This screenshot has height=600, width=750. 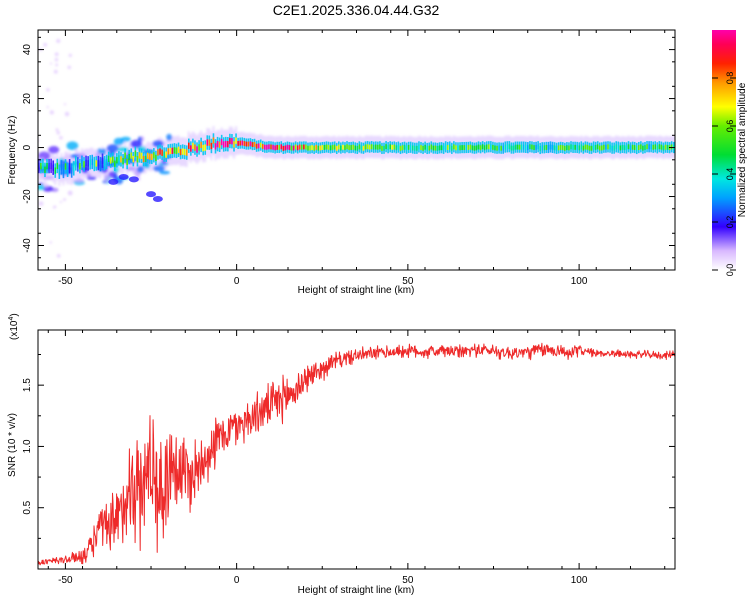 I want to click on colorbar-tick-label: 0.6, so click(x=730, y=126).